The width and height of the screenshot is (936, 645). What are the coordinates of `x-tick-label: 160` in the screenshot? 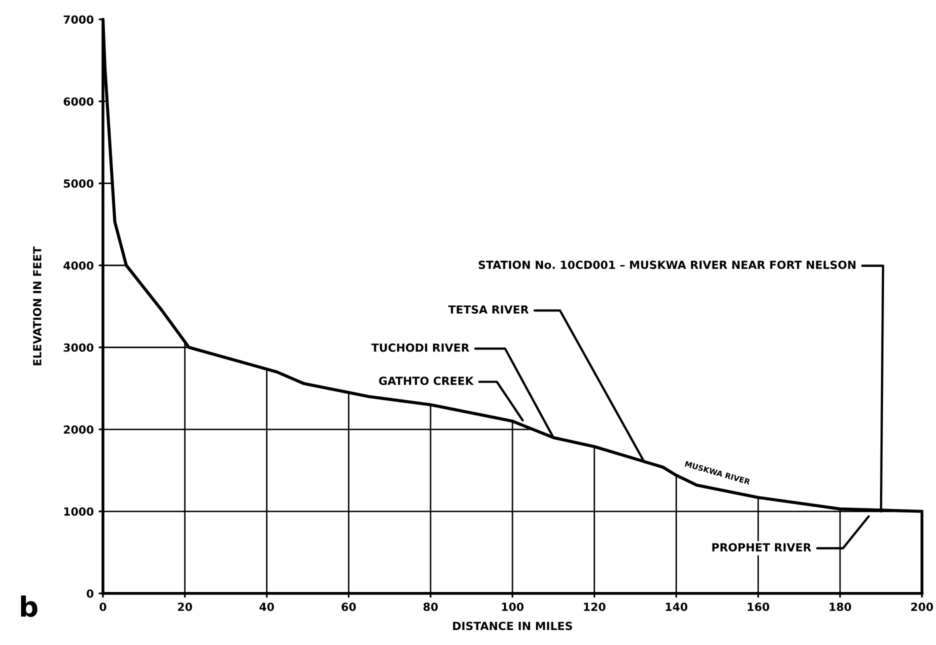 It's located at (759, 607).